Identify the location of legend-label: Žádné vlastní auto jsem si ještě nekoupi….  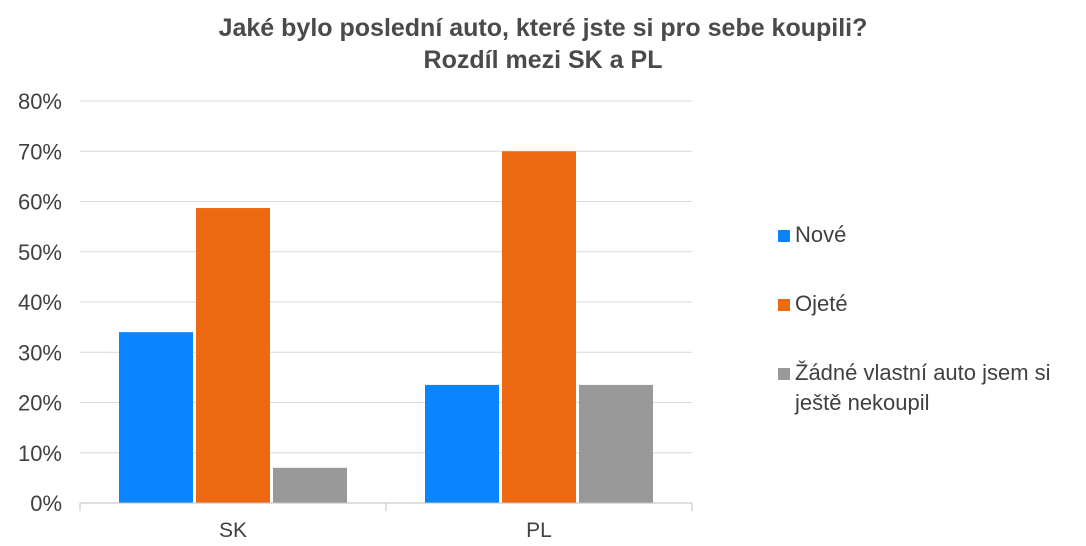
(923, 387).